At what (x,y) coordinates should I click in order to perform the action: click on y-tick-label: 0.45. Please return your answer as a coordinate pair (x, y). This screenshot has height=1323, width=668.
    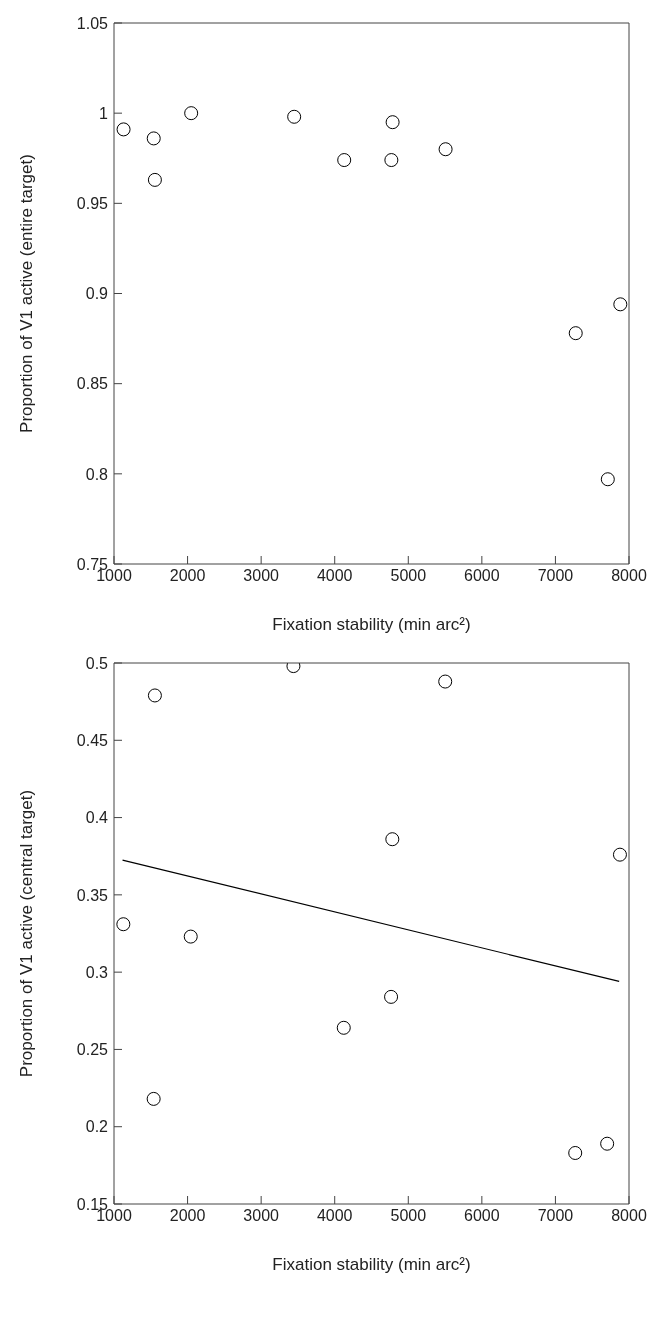
    Looking at the image, I should click on (92, 740).